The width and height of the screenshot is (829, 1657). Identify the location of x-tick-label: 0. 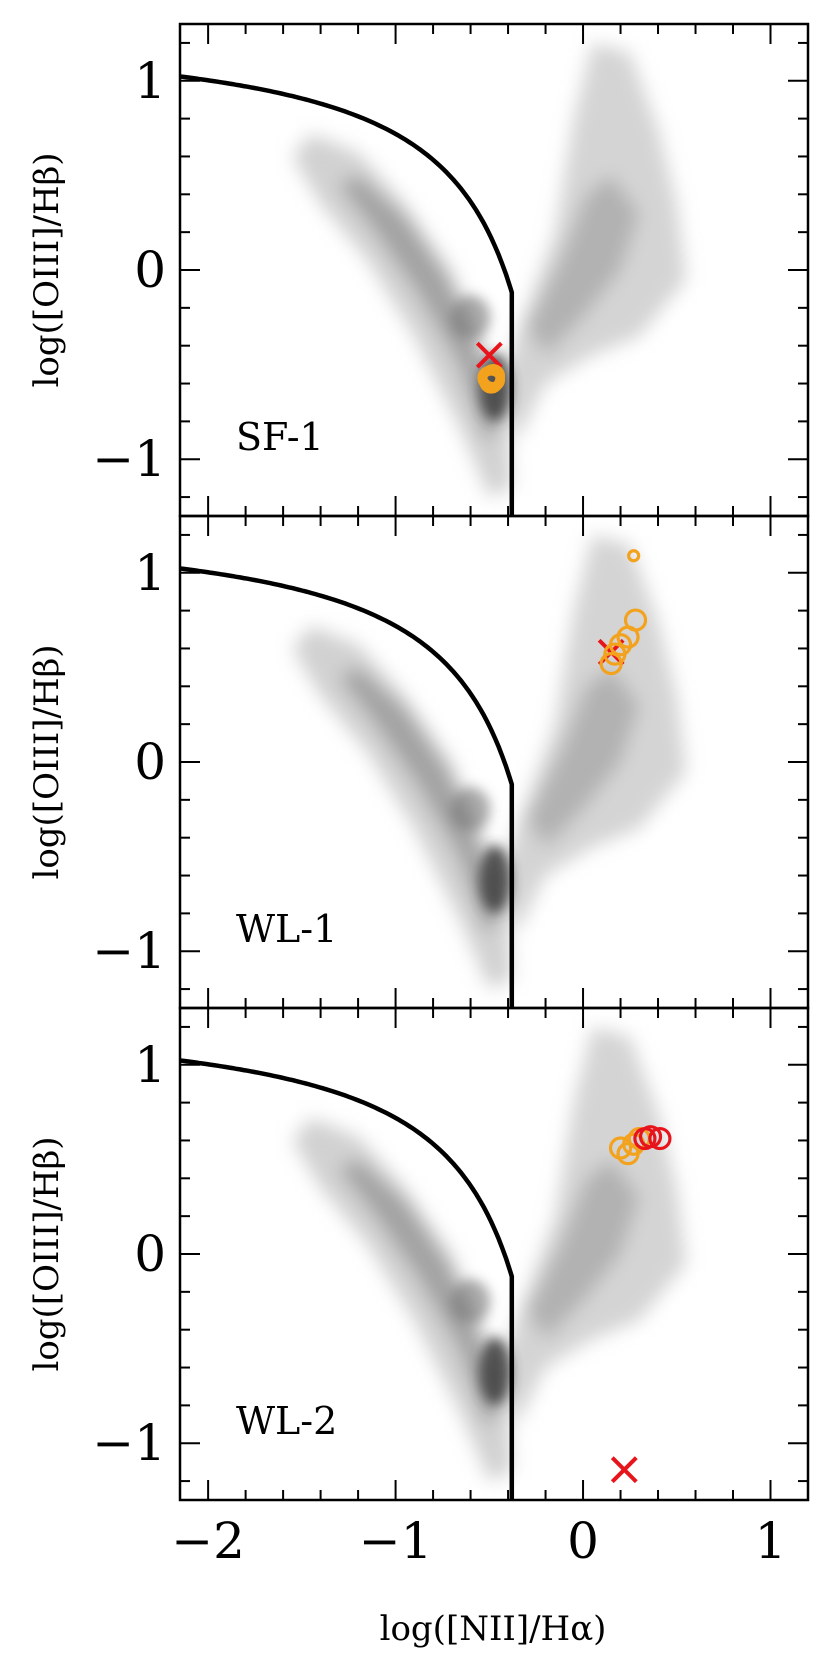
(583, 1541).